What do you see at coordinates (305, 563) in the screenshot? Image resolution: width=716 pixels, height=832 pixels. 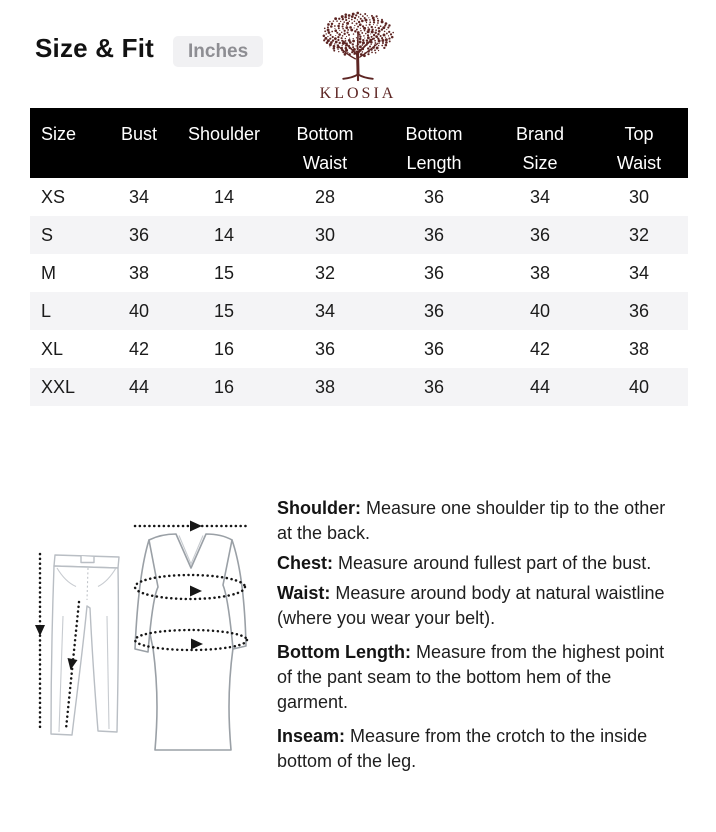 I see `guide-label: Chest:` at bounding box center [305, 563].